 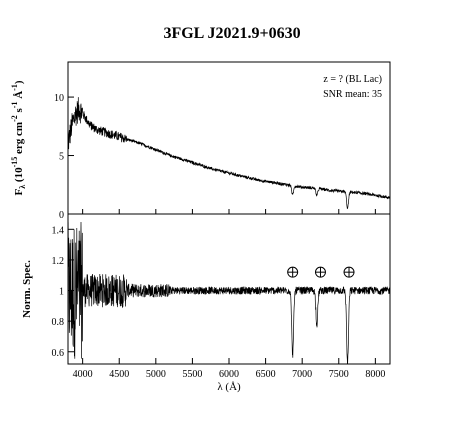 I want to click on top-y-tick-label: 5, so click(x=61, y=157).